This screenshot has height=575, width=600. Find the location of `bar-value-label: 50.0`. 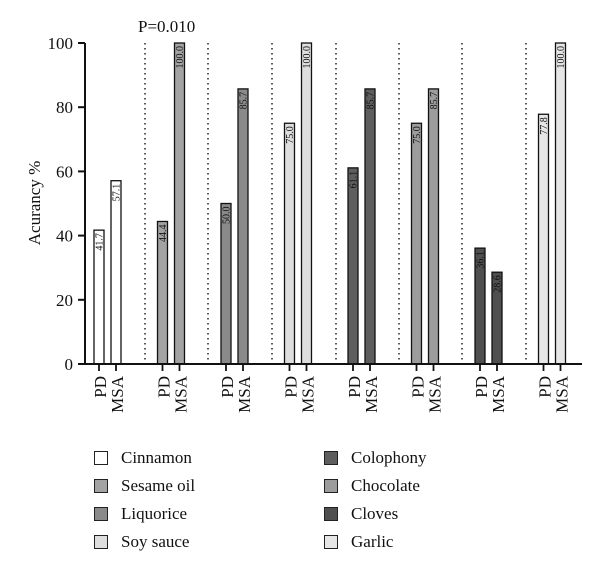

bar-value-label: 50.0 is located at coordinates (227, 216).